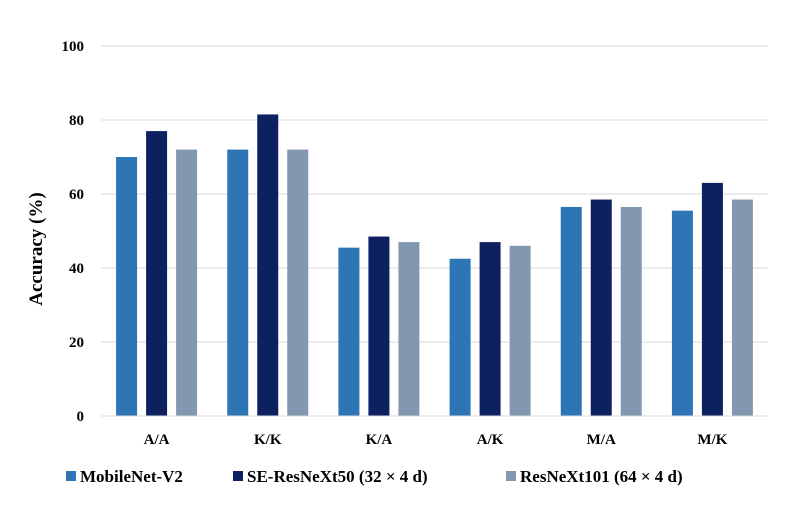  I want to click on y-tick-label: 20, so click(76, 343).